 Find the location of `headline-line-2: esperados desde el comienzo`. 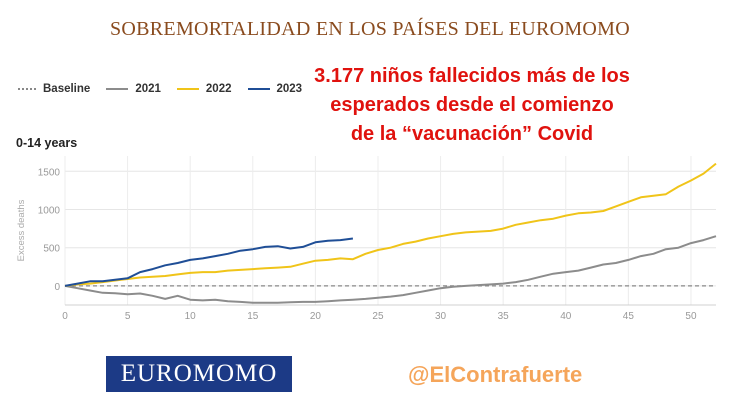

headline-line-2: esperados desde el comienzo is located at coordinates (472, 105).